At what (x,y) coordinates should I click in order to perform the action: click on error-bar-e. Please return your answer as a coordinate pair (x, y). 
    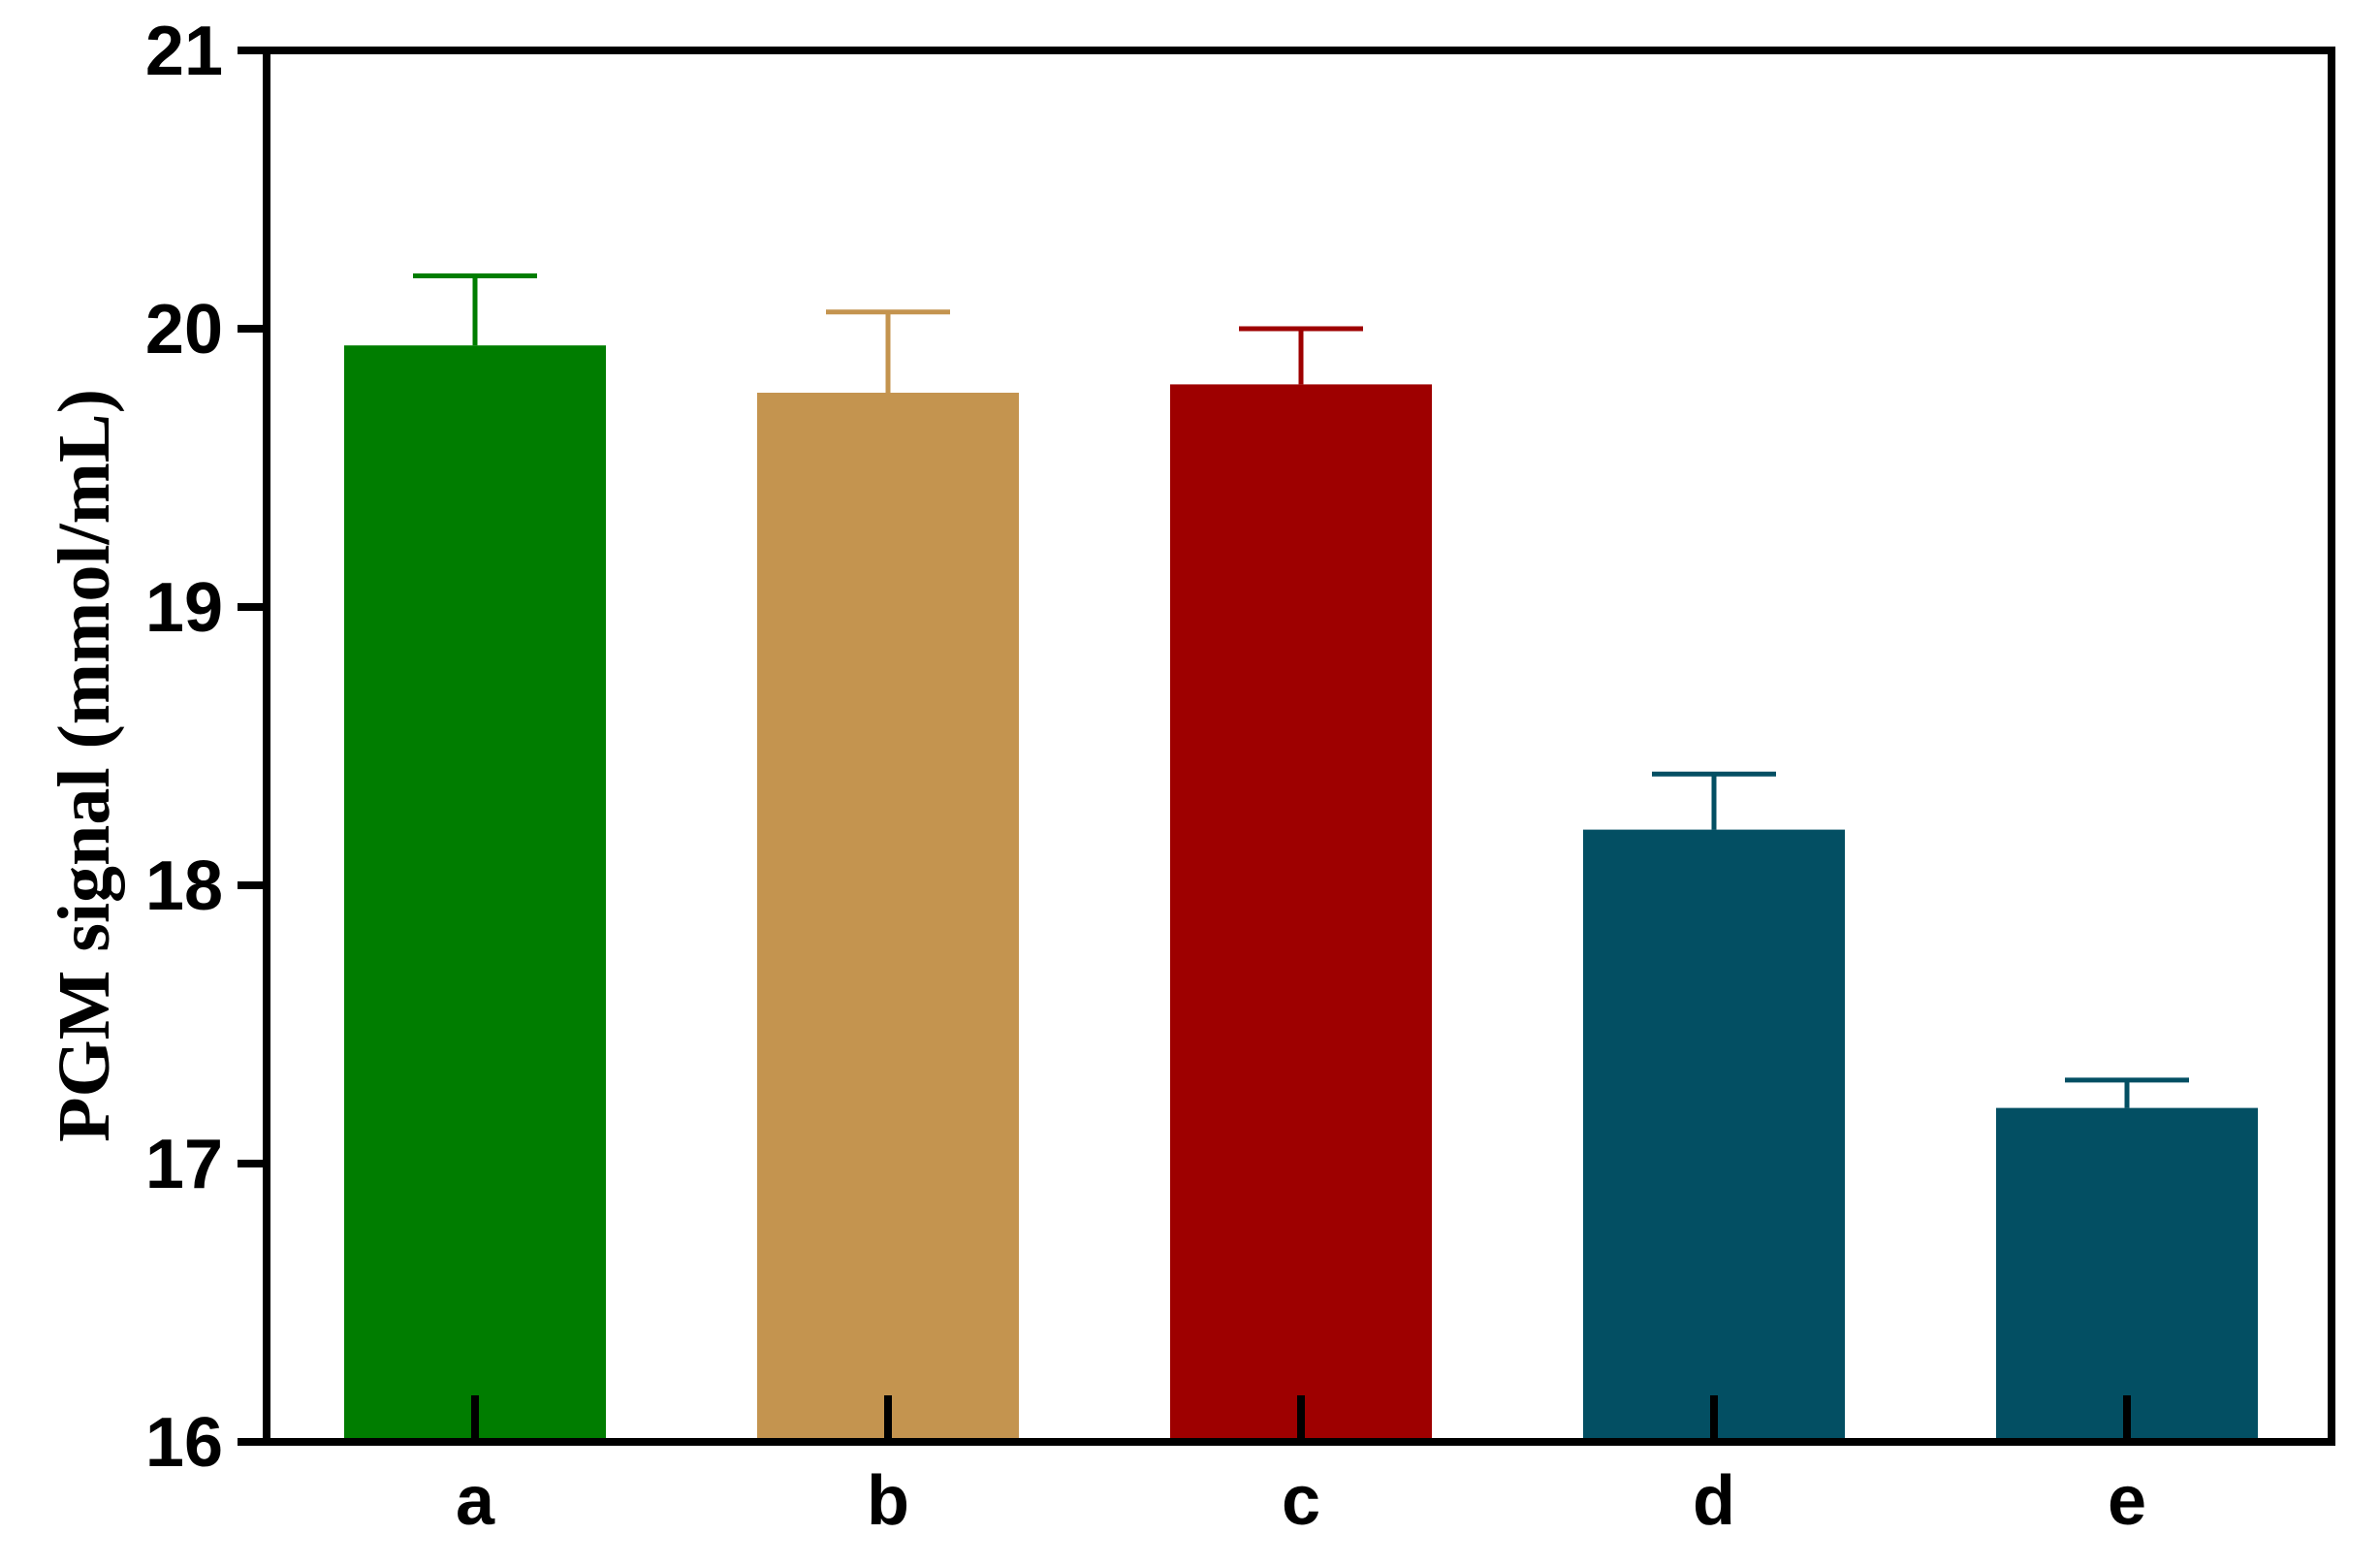
    Looking at the image, I should click on (2127, 1092).